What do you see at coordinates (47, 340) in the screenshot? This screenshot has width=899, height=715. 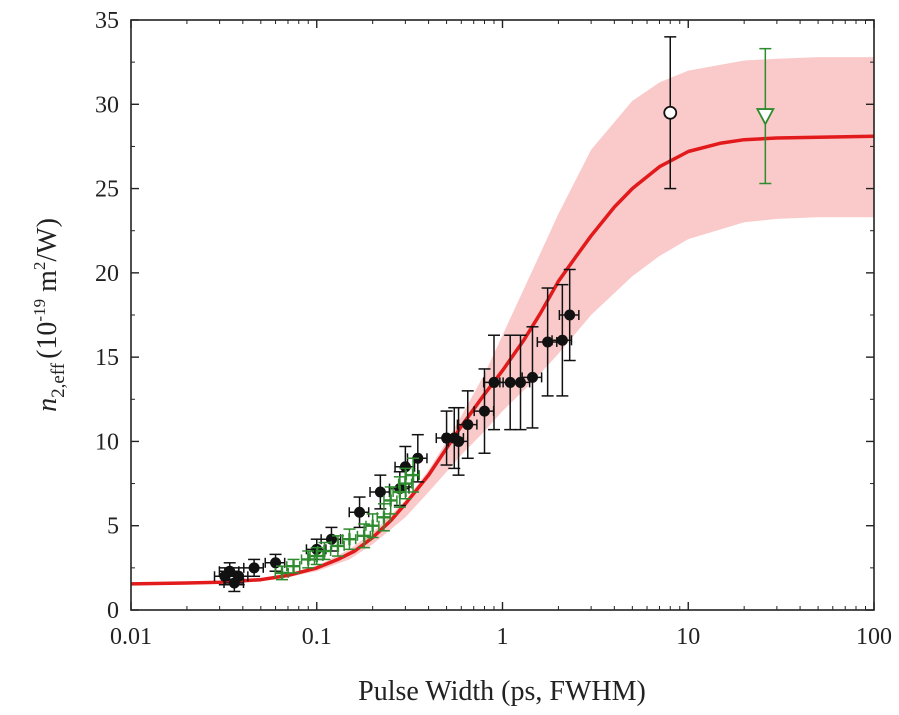 I see `y-axis-unit-prefix: (10` at bounding box center [47, 340].